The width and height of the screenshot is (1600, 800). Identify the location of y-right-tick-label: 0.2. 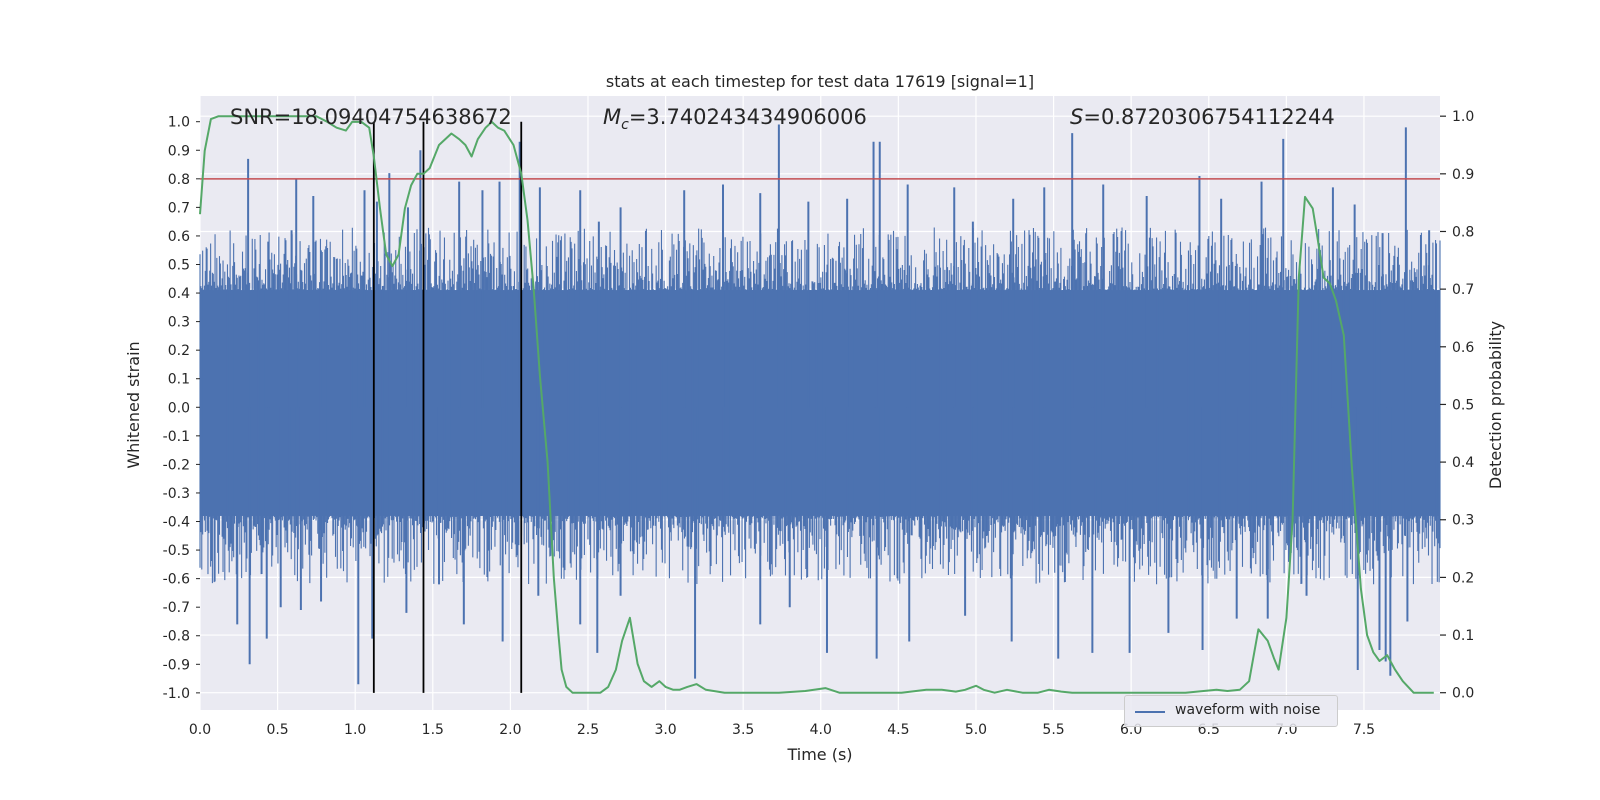
(1463, 578).